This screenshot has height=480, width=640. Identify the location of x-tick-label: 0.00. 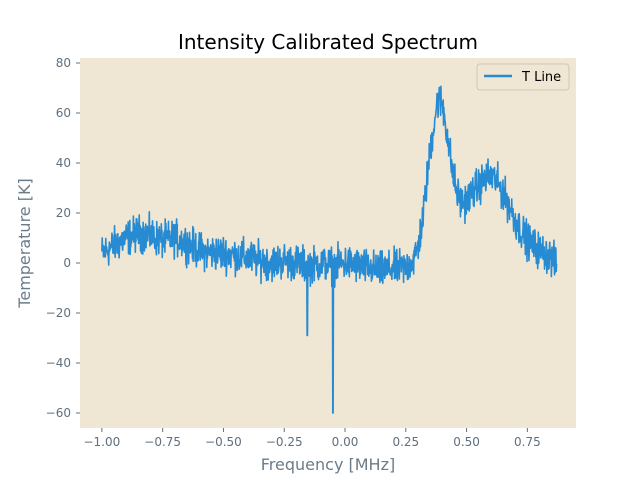
(345, 442).